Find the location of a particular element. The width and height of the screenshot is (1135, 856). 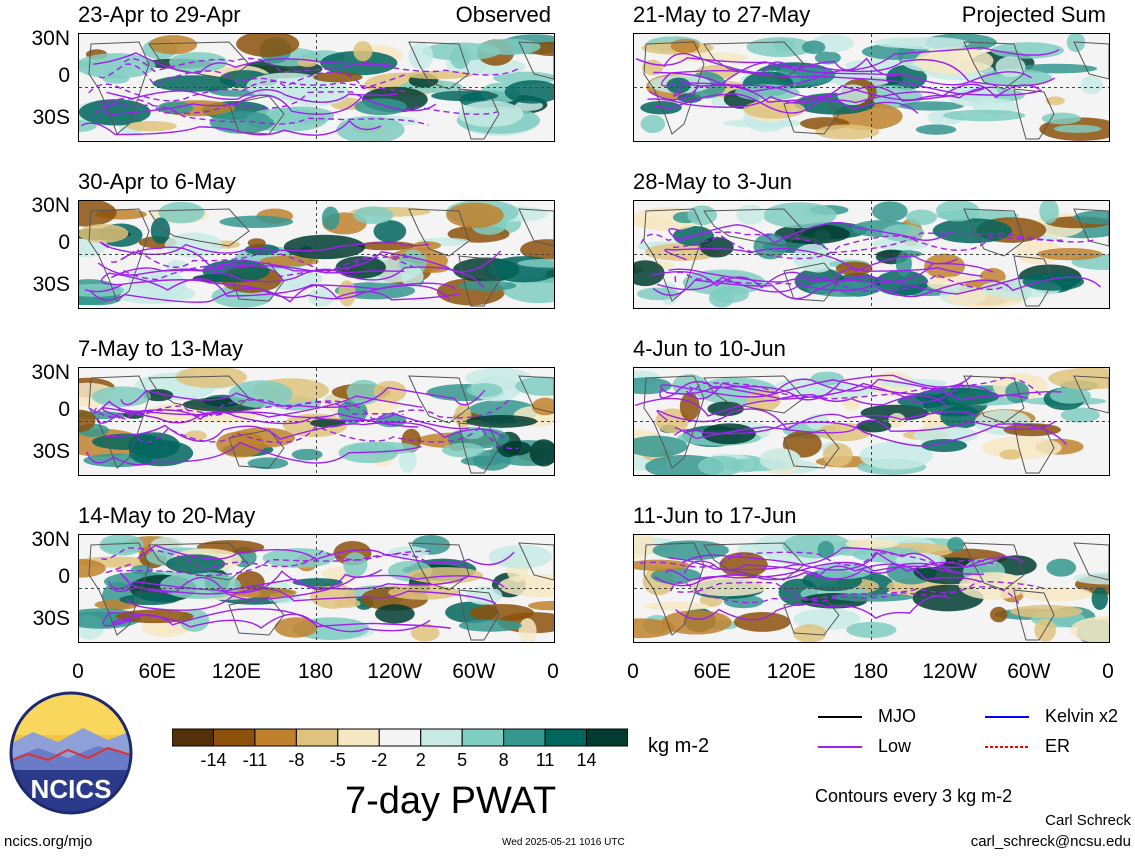

y-tick-label: 0 is located at coordinates (64, 576).